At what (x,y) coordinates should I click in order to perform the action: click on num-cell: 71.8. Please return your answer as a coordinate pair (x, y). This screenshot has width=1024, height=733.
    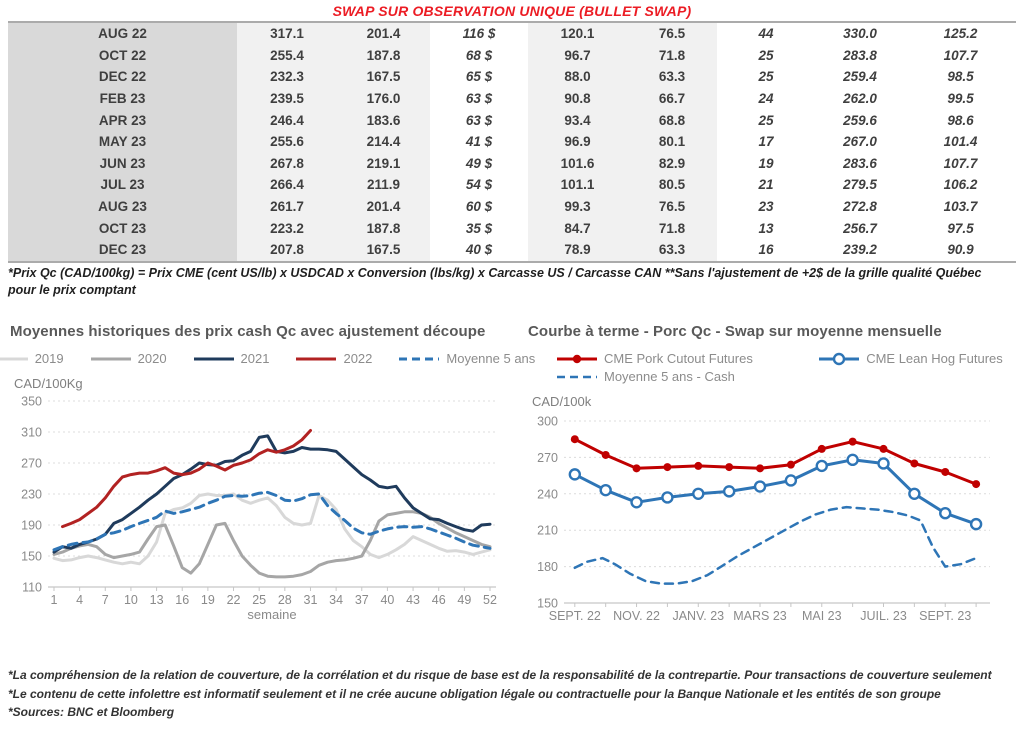
    Looking at the image, I should click on (672, 228).